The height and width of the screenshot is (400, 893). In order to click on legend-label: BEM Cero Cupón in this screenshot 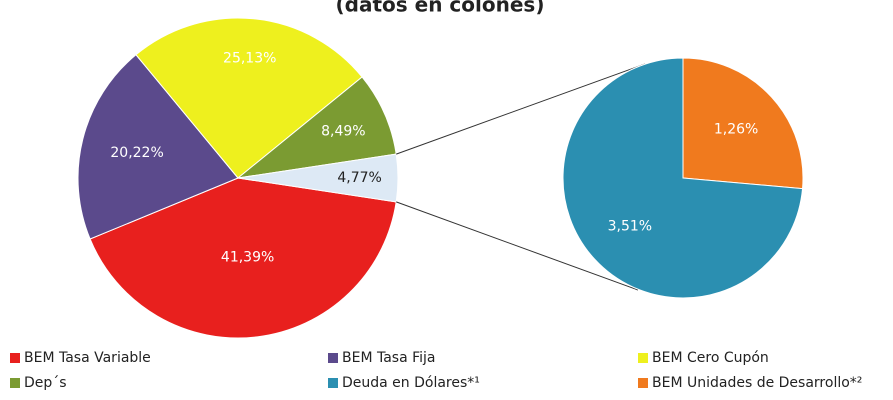, I will do `click(710, 358)`.